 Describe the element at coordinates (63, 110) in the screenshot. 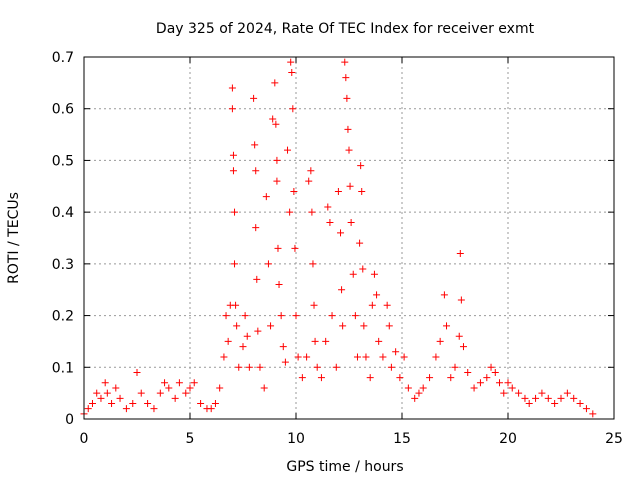

I see `y-tick-label: 0.6` at that location.